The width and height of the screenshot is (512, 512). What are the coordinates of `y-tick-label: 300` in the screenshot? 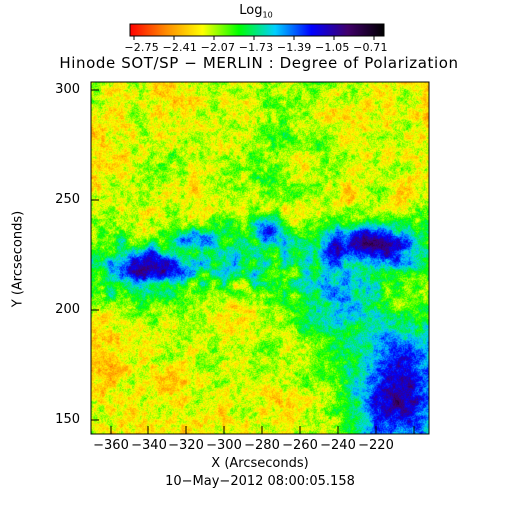 It's located at (67, 89).